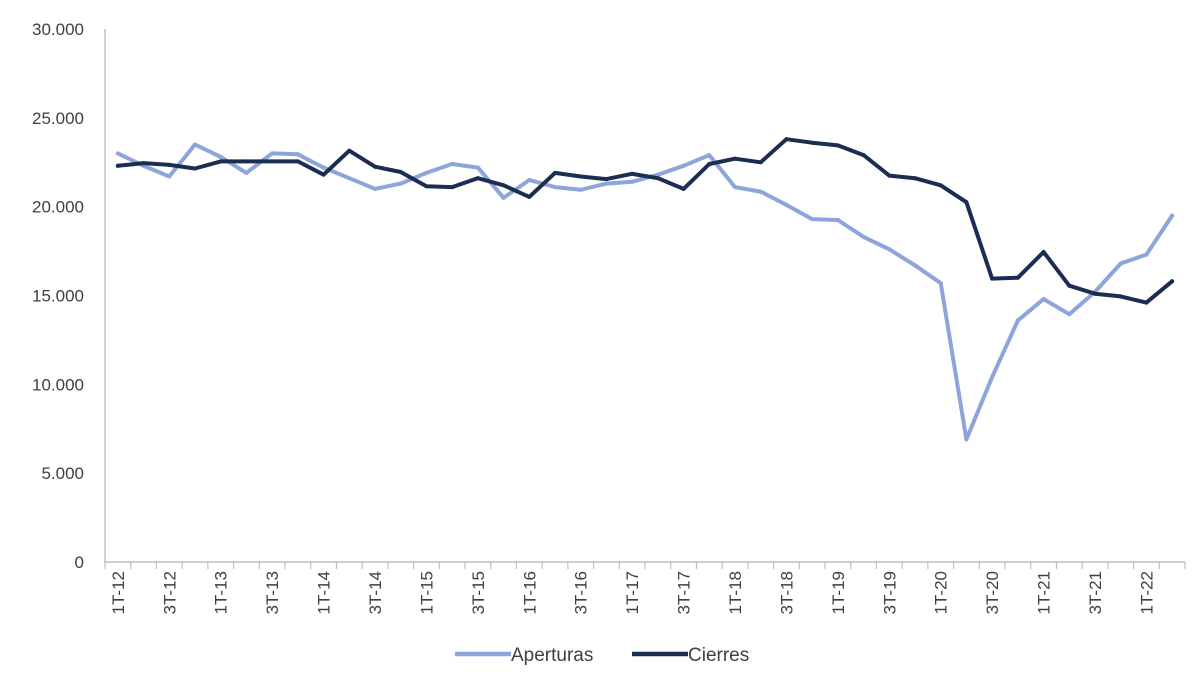  I want to click on x-tick-label: 3T-17, so click(684, 592).